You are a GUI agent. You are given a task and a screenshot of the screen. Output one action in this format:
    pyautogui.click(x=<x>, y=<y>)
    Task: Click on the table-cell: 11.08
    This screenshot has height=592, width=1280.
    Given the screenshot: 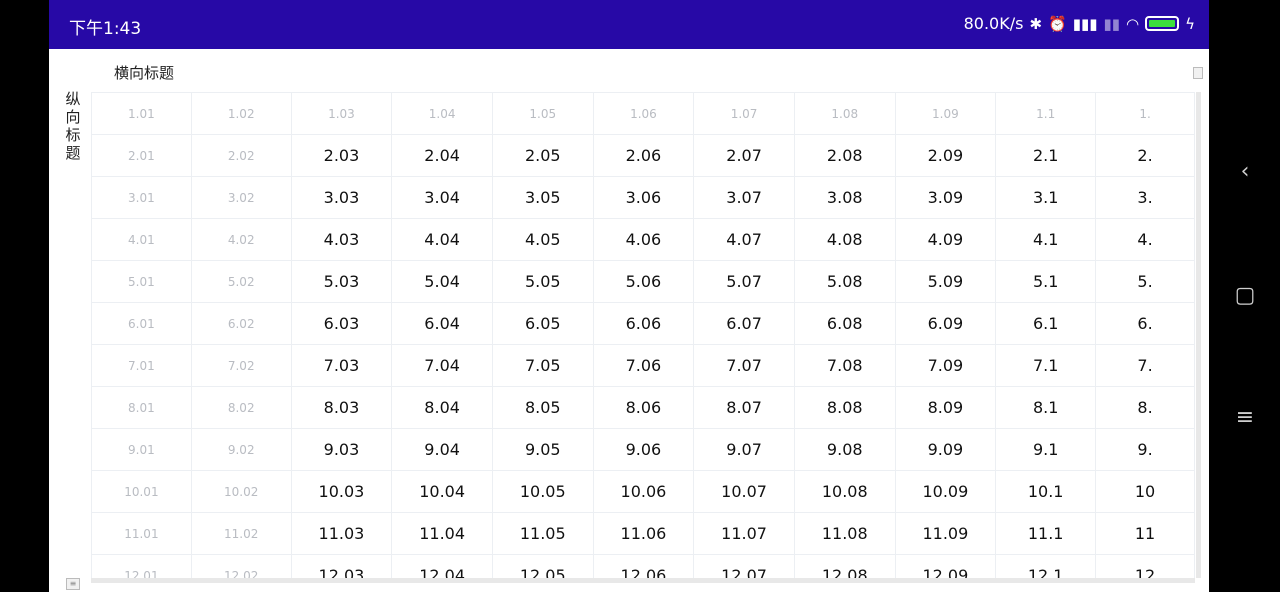 What is the action you would take?
    pyautogui.click(x=844, y=533)
    